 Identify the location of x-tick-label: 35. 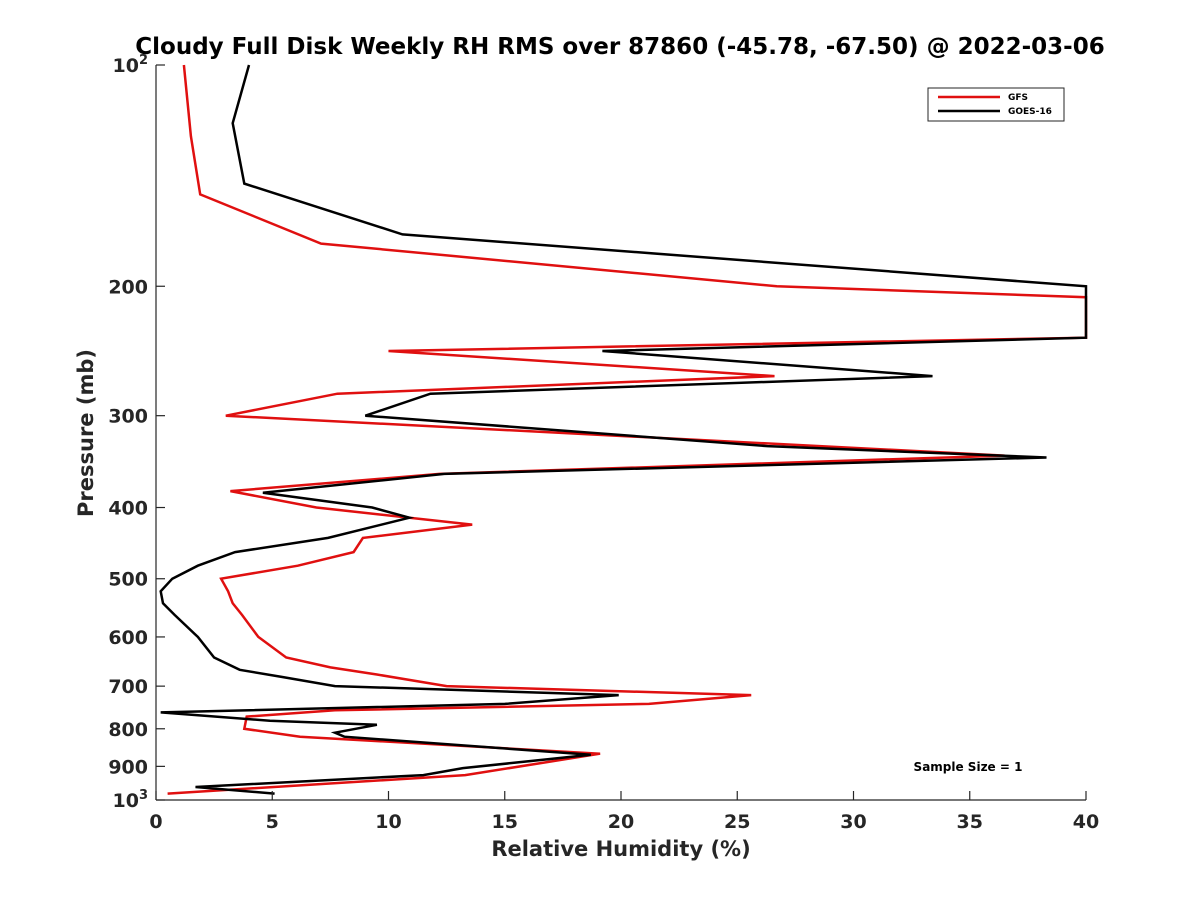
(970, 822).